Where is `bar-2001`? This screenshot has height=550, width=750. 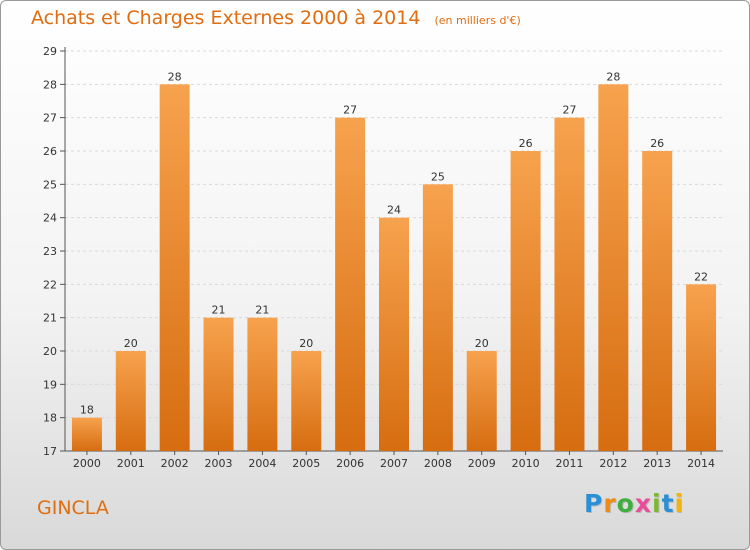 bar-2001 is located at coordinates (130, 401).